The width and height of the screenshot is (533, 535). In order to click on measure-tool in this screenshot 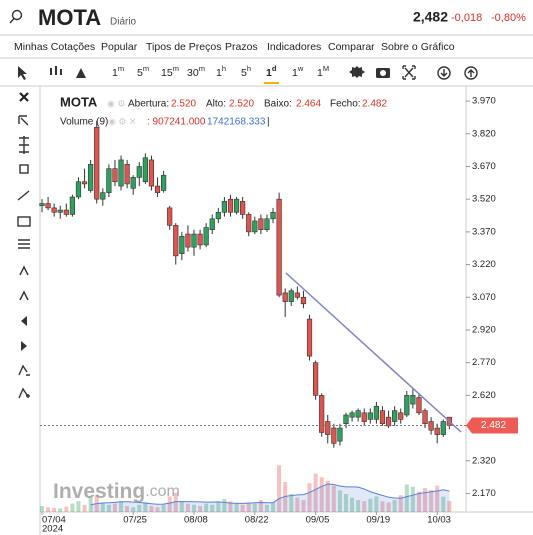, I will do `click(24, 393)`.